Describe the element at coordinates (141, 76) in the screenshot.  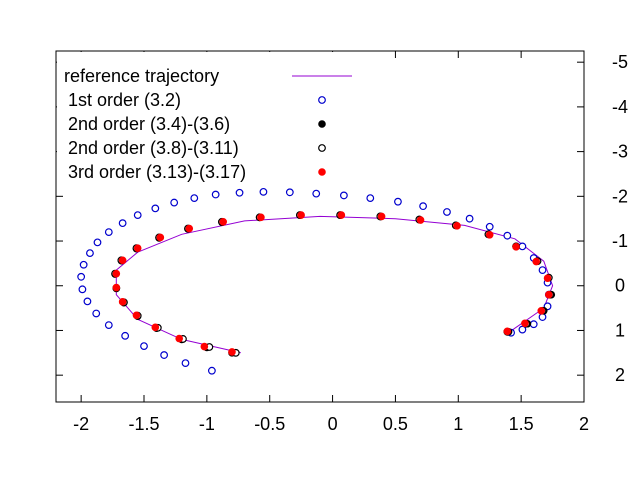
I see `legend-label: reference trajectory` at that location.